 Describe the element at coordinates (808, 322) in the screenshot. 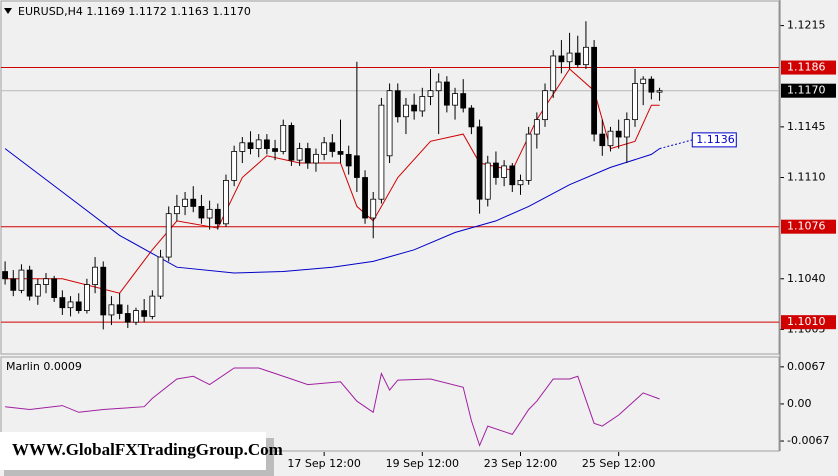

I see `level-label-box` at that location.